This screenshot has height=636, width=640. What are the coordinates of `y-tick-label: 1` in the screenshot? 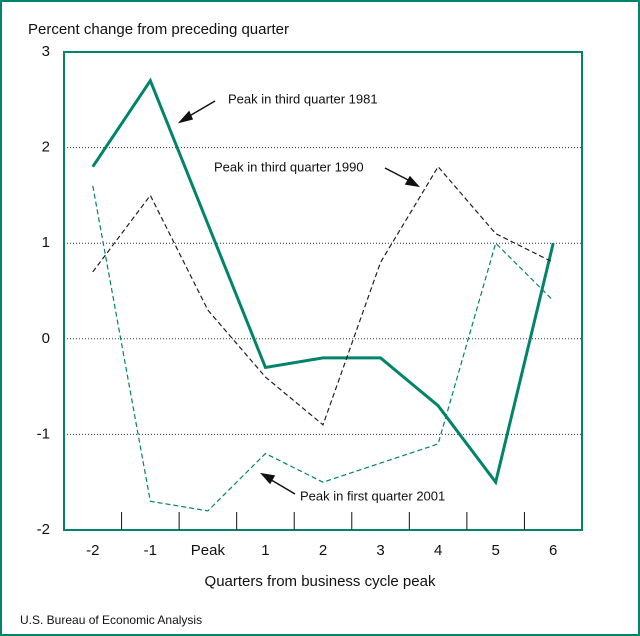 It's located at (46, 242).